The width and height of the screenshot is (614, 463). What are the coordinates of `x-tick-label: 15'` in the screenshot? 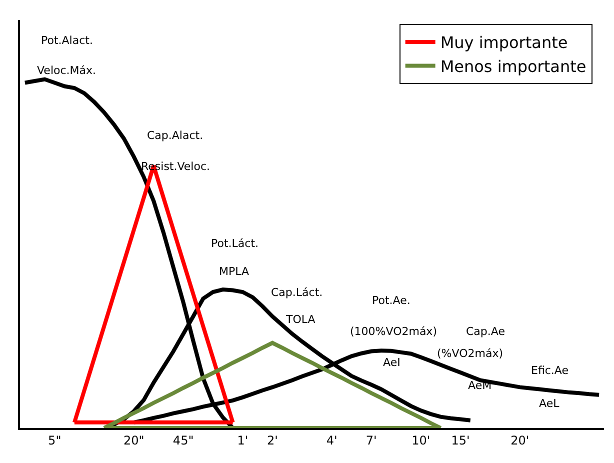 It's located at (460, 440).